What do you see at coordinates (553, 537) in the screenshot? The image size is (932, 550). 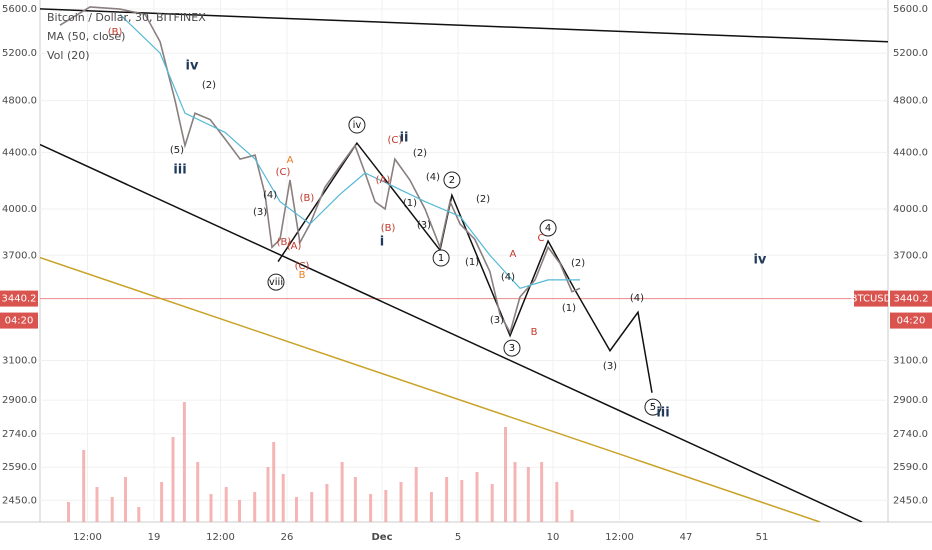 I see `x-tick-label: 10` at bounding box center [553, 537].